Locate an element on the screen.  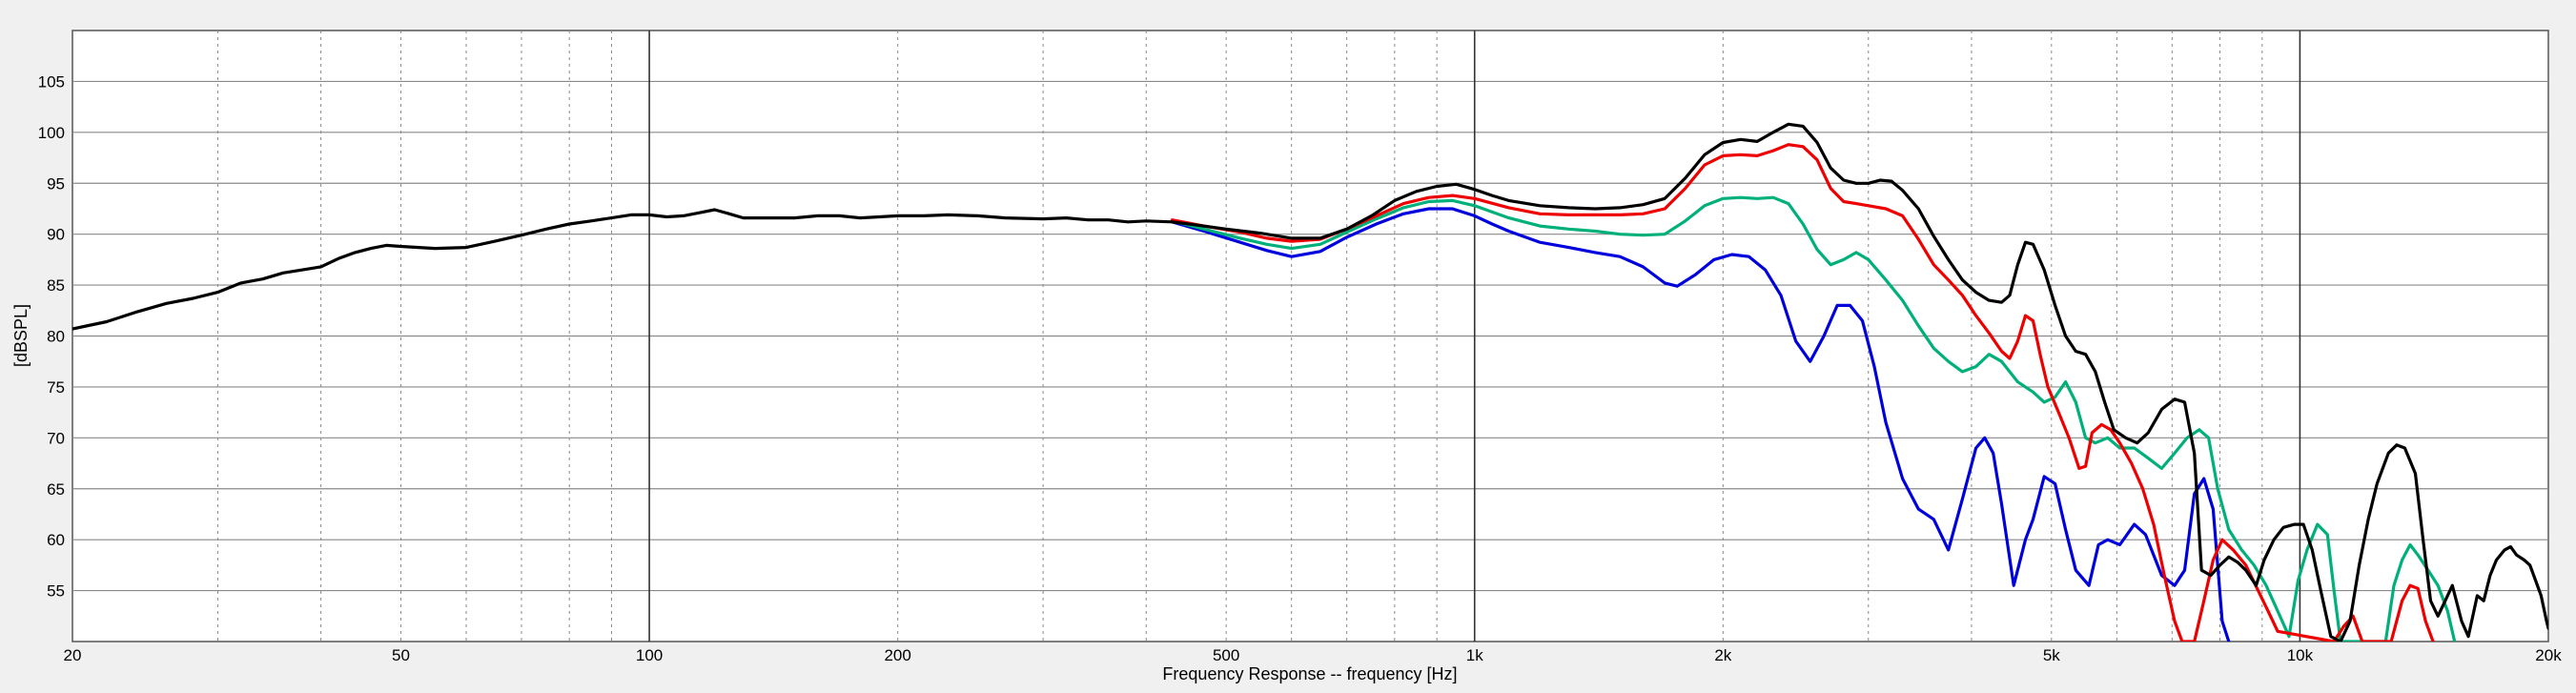
y-tick-label: 55 is located at coordinates (56, 591).